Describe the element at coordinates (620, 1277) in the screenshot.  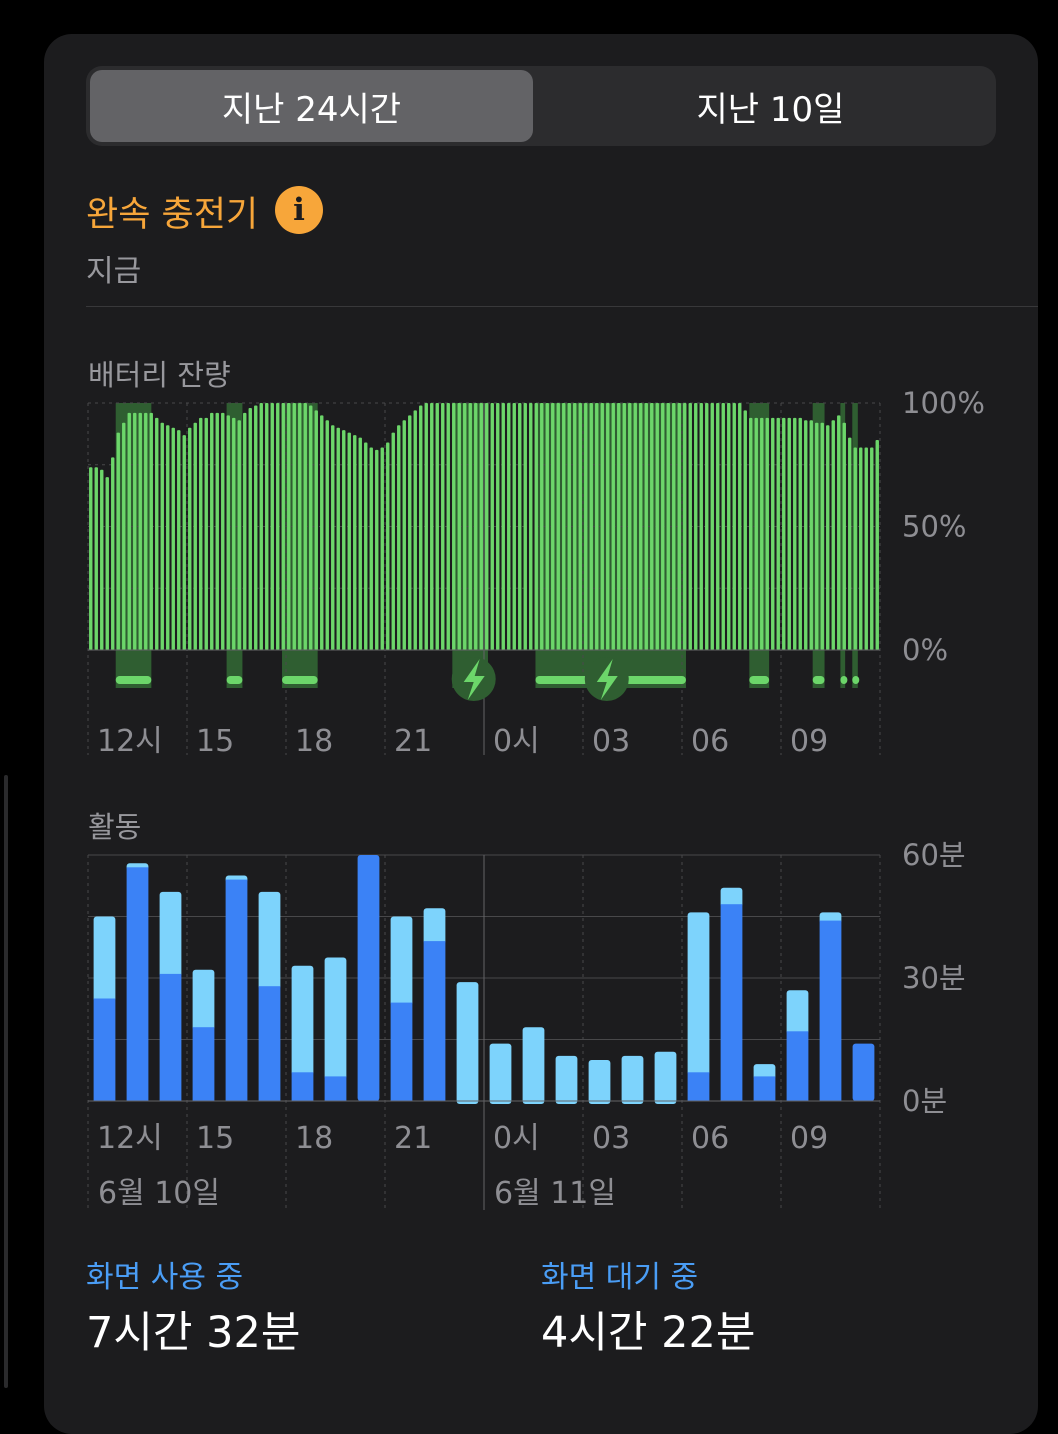
I see `screen-off-label: 화면 대기 중` at that location.